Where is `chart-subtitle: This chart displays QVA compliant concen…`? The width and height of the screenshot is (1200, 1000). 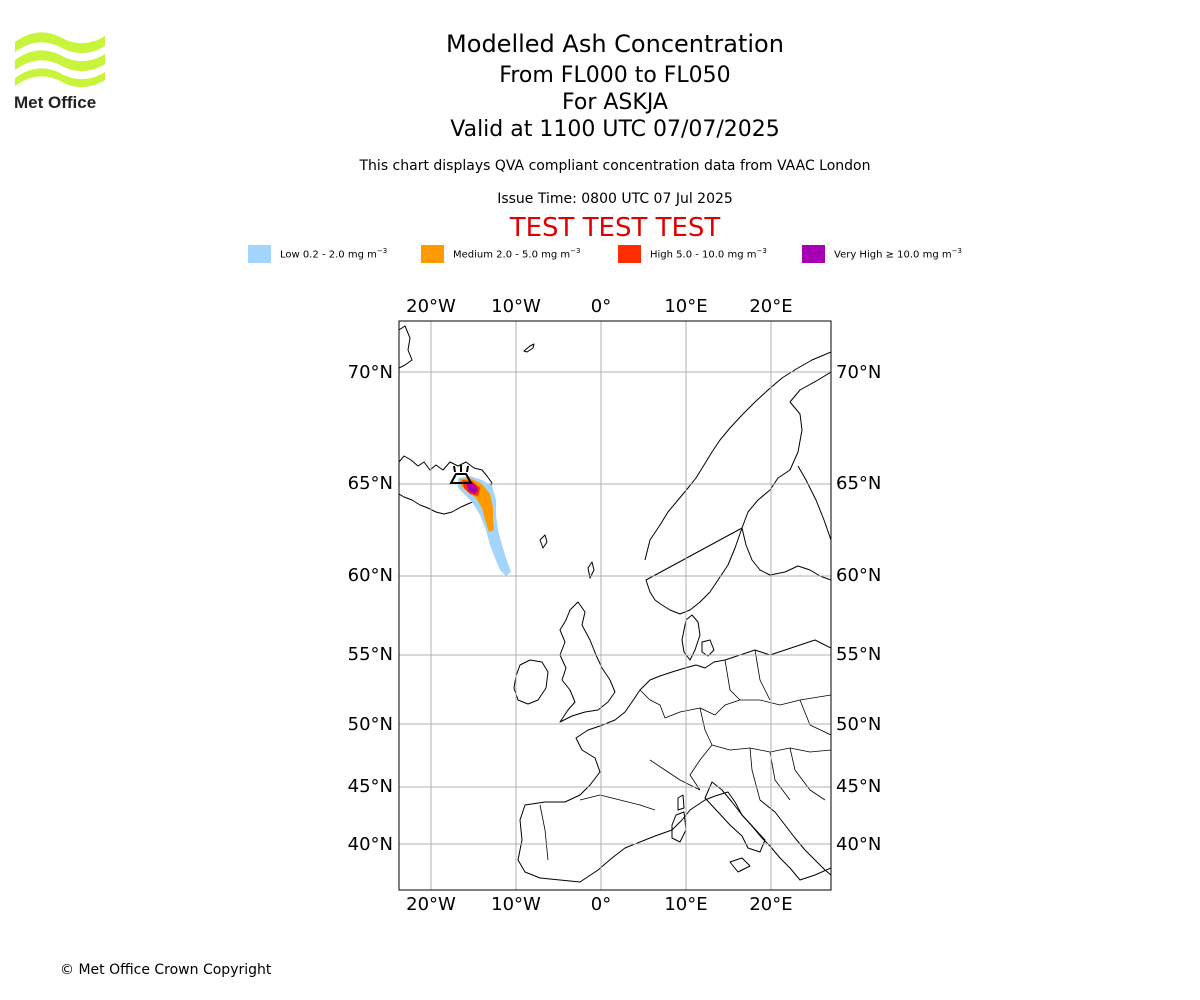 chart-subtitle: This chart displays QVA compliant concen… is located at coordinates (615, 166).